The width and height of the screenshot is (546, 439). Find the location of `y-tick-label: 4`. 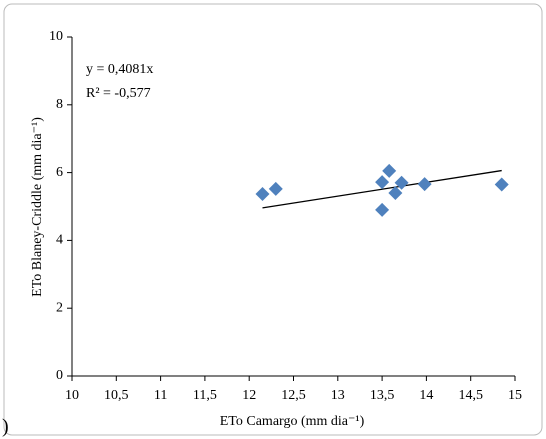

y-tick-label: 4 is located at coordinates (59, 240).